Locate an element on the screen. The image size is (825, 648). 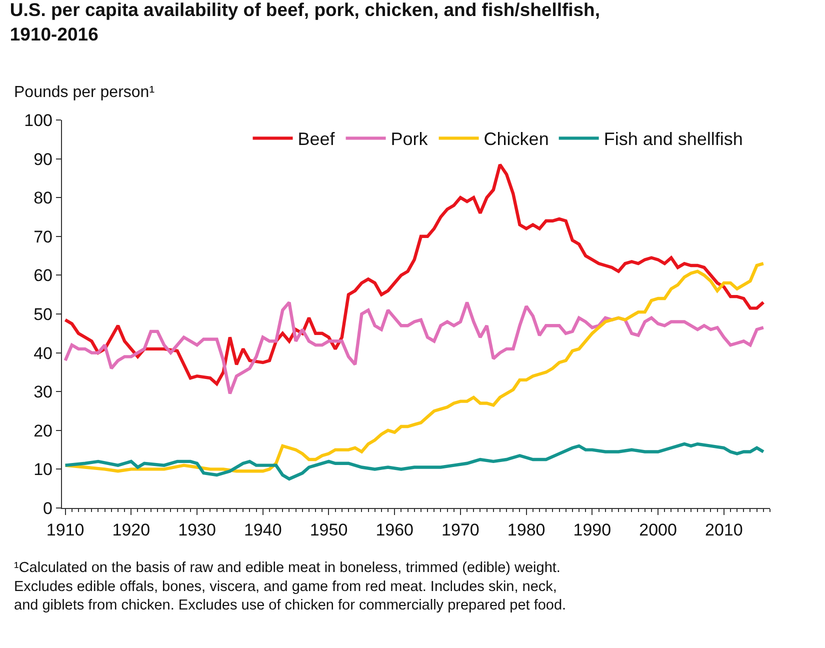
x-tick-label: 2010 is located at coordinates (723, 530).